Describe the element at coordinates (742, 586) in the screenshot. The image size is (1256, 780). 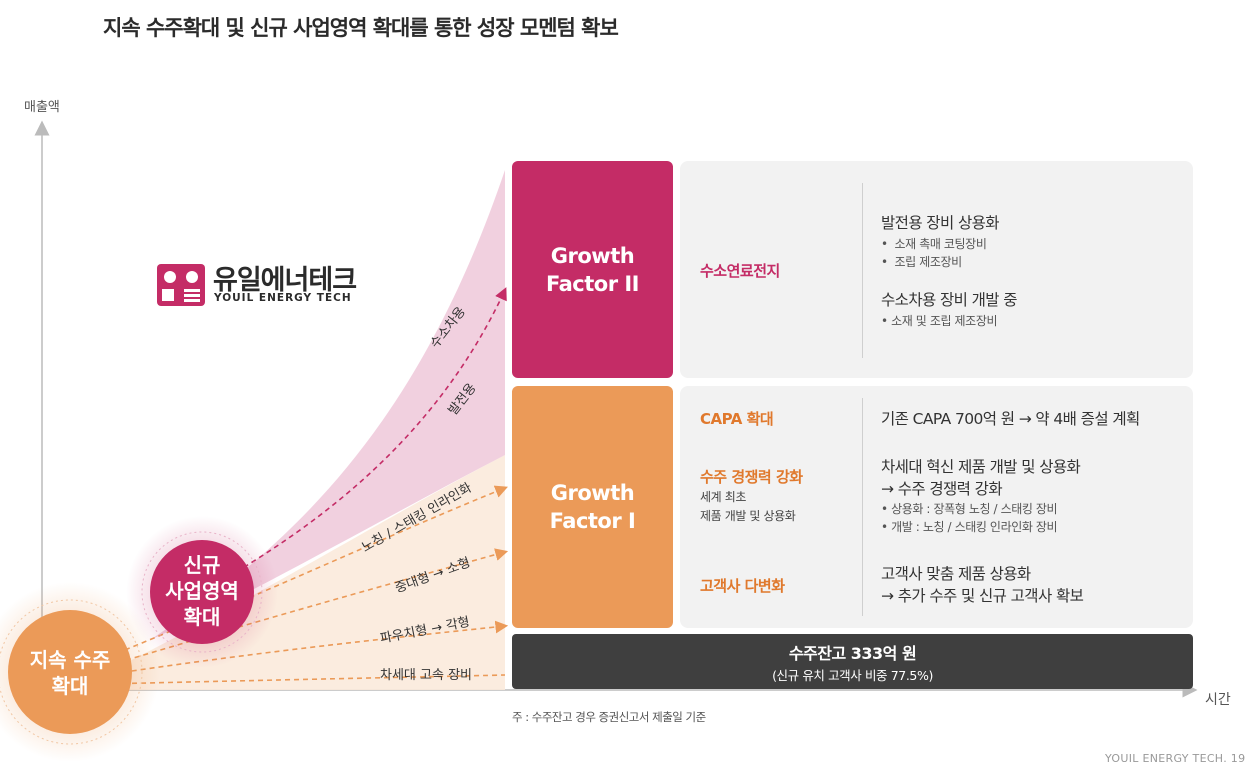
I see `category-customer-diversification: 고객사 다변화` at that location.